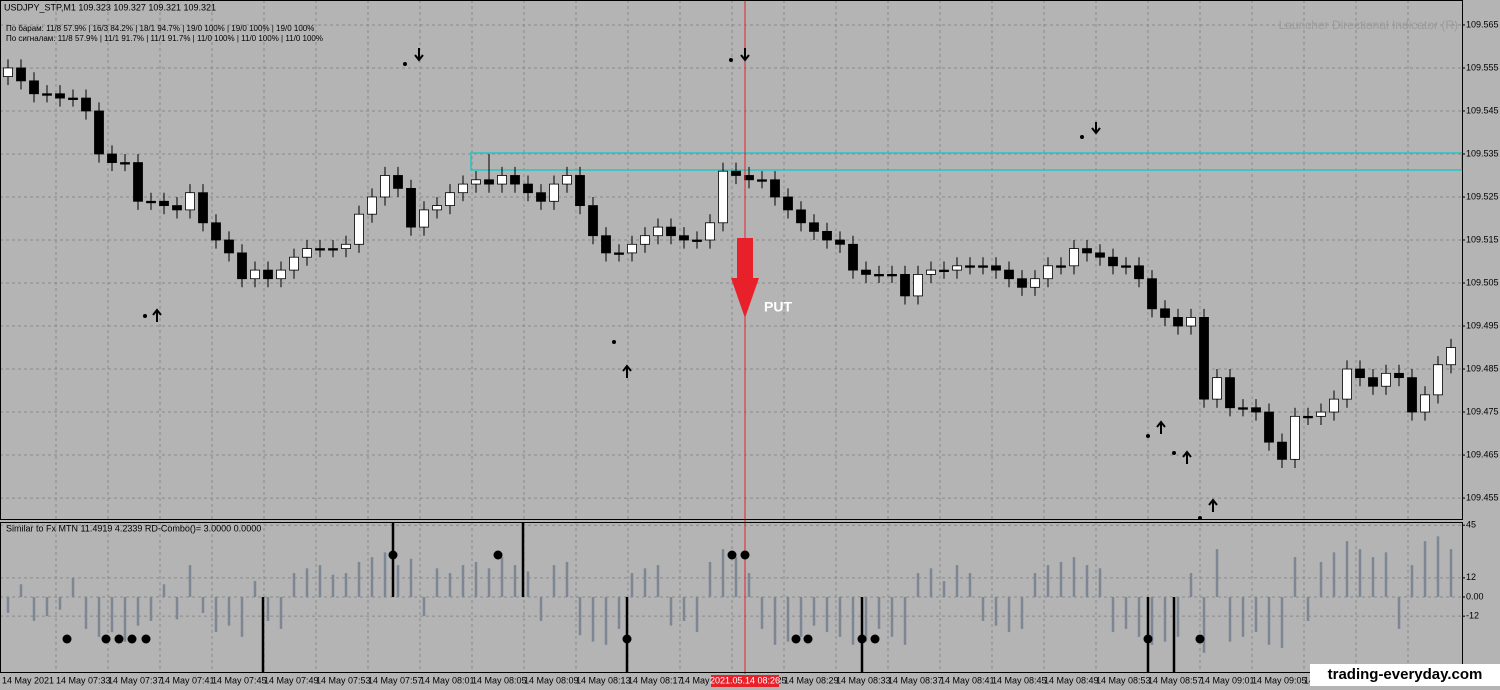 The image size is (1500, 690). What do you see at coordinates (1482, 368) in the screenshot?
I see `y-tick-label: 109.485` at bounding box center [1482, 368].